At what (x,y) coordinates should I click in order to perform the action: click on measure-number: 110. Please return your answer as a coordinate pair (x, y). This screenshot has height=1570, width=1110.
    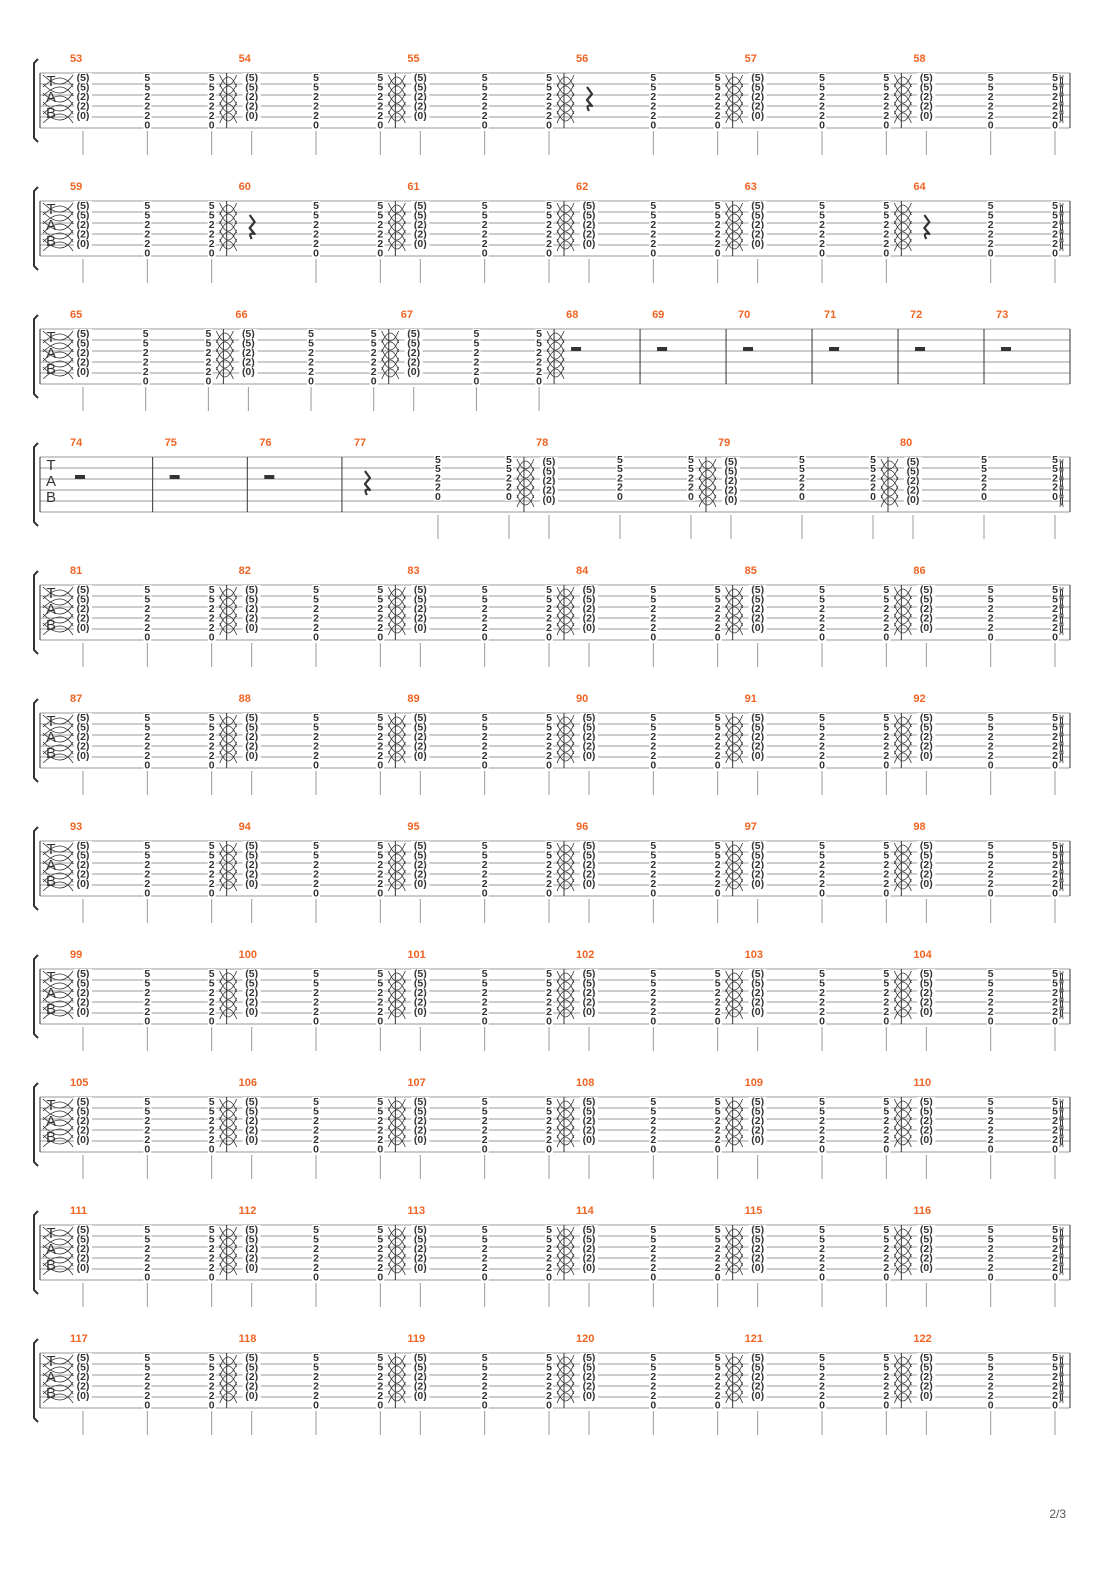
    Looking at the image, I should click on (922, 1083).